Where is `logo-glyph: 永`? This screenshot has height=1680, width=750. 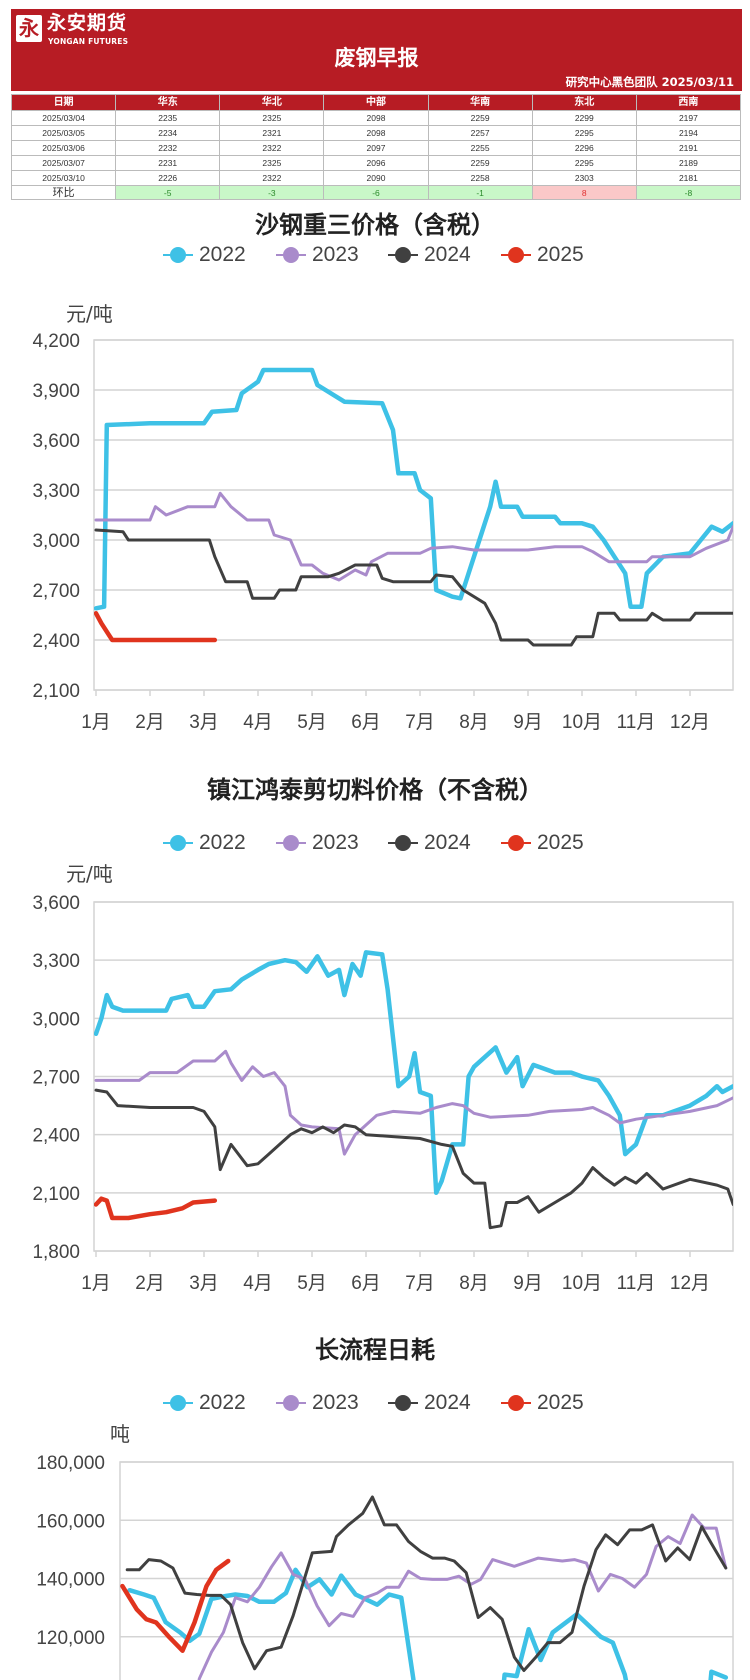
logo-glyph: 永 is located at coordinates (29, 28).